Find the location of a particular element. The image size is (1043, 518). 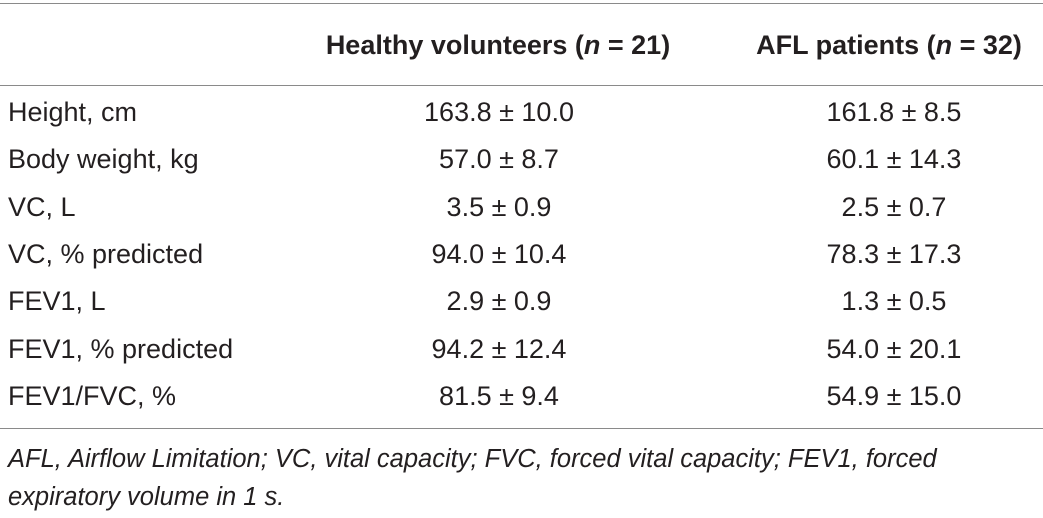

row-label: FEV1/FVC, % is located at coordinates (92, 396).